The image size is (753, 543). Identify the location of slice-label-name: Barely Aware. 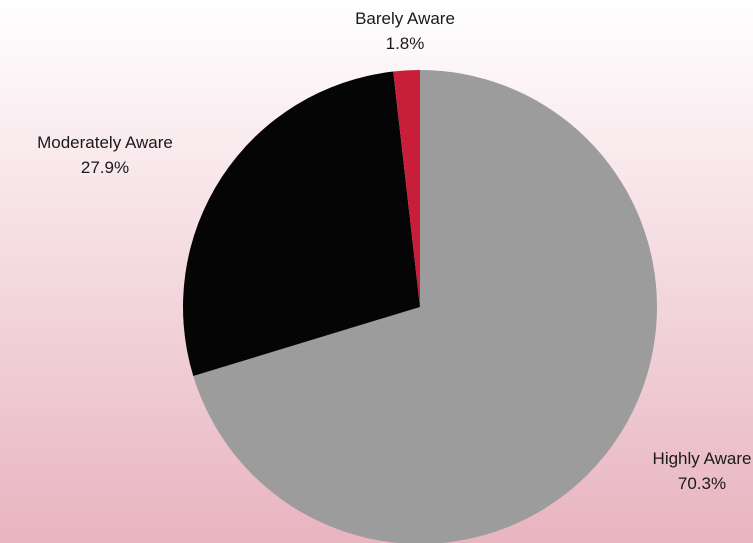
(405, 18).